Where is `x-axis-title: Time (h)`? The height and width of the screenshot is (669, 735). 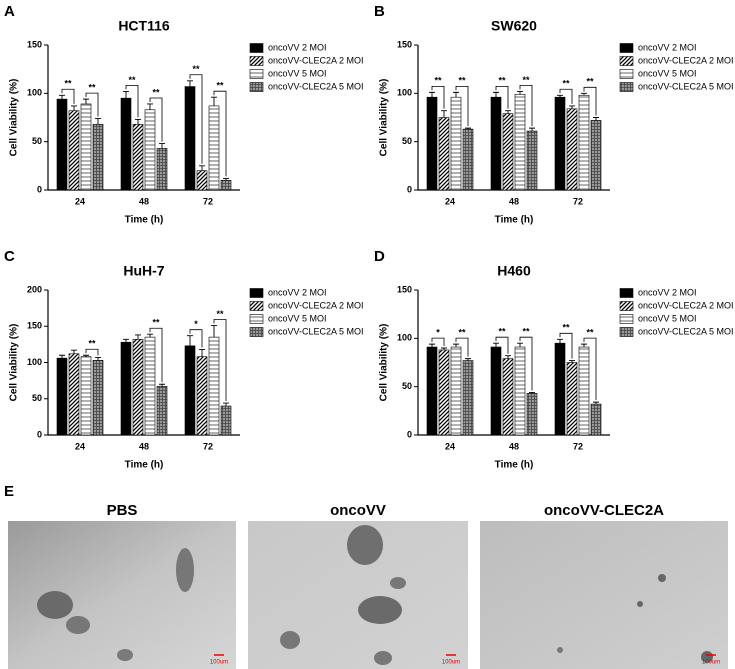
x-axis-title: Time (h) is located at coordinates (144, 465).